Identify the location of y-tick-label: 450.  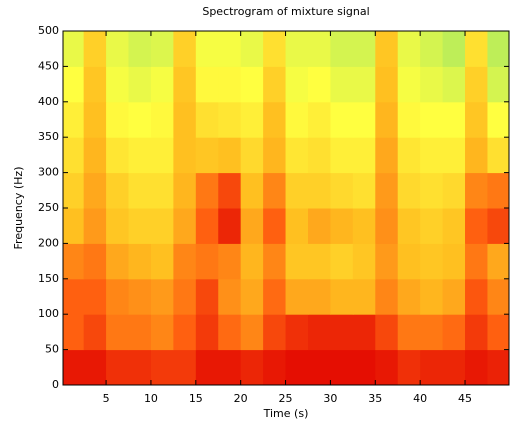
(48, 65).